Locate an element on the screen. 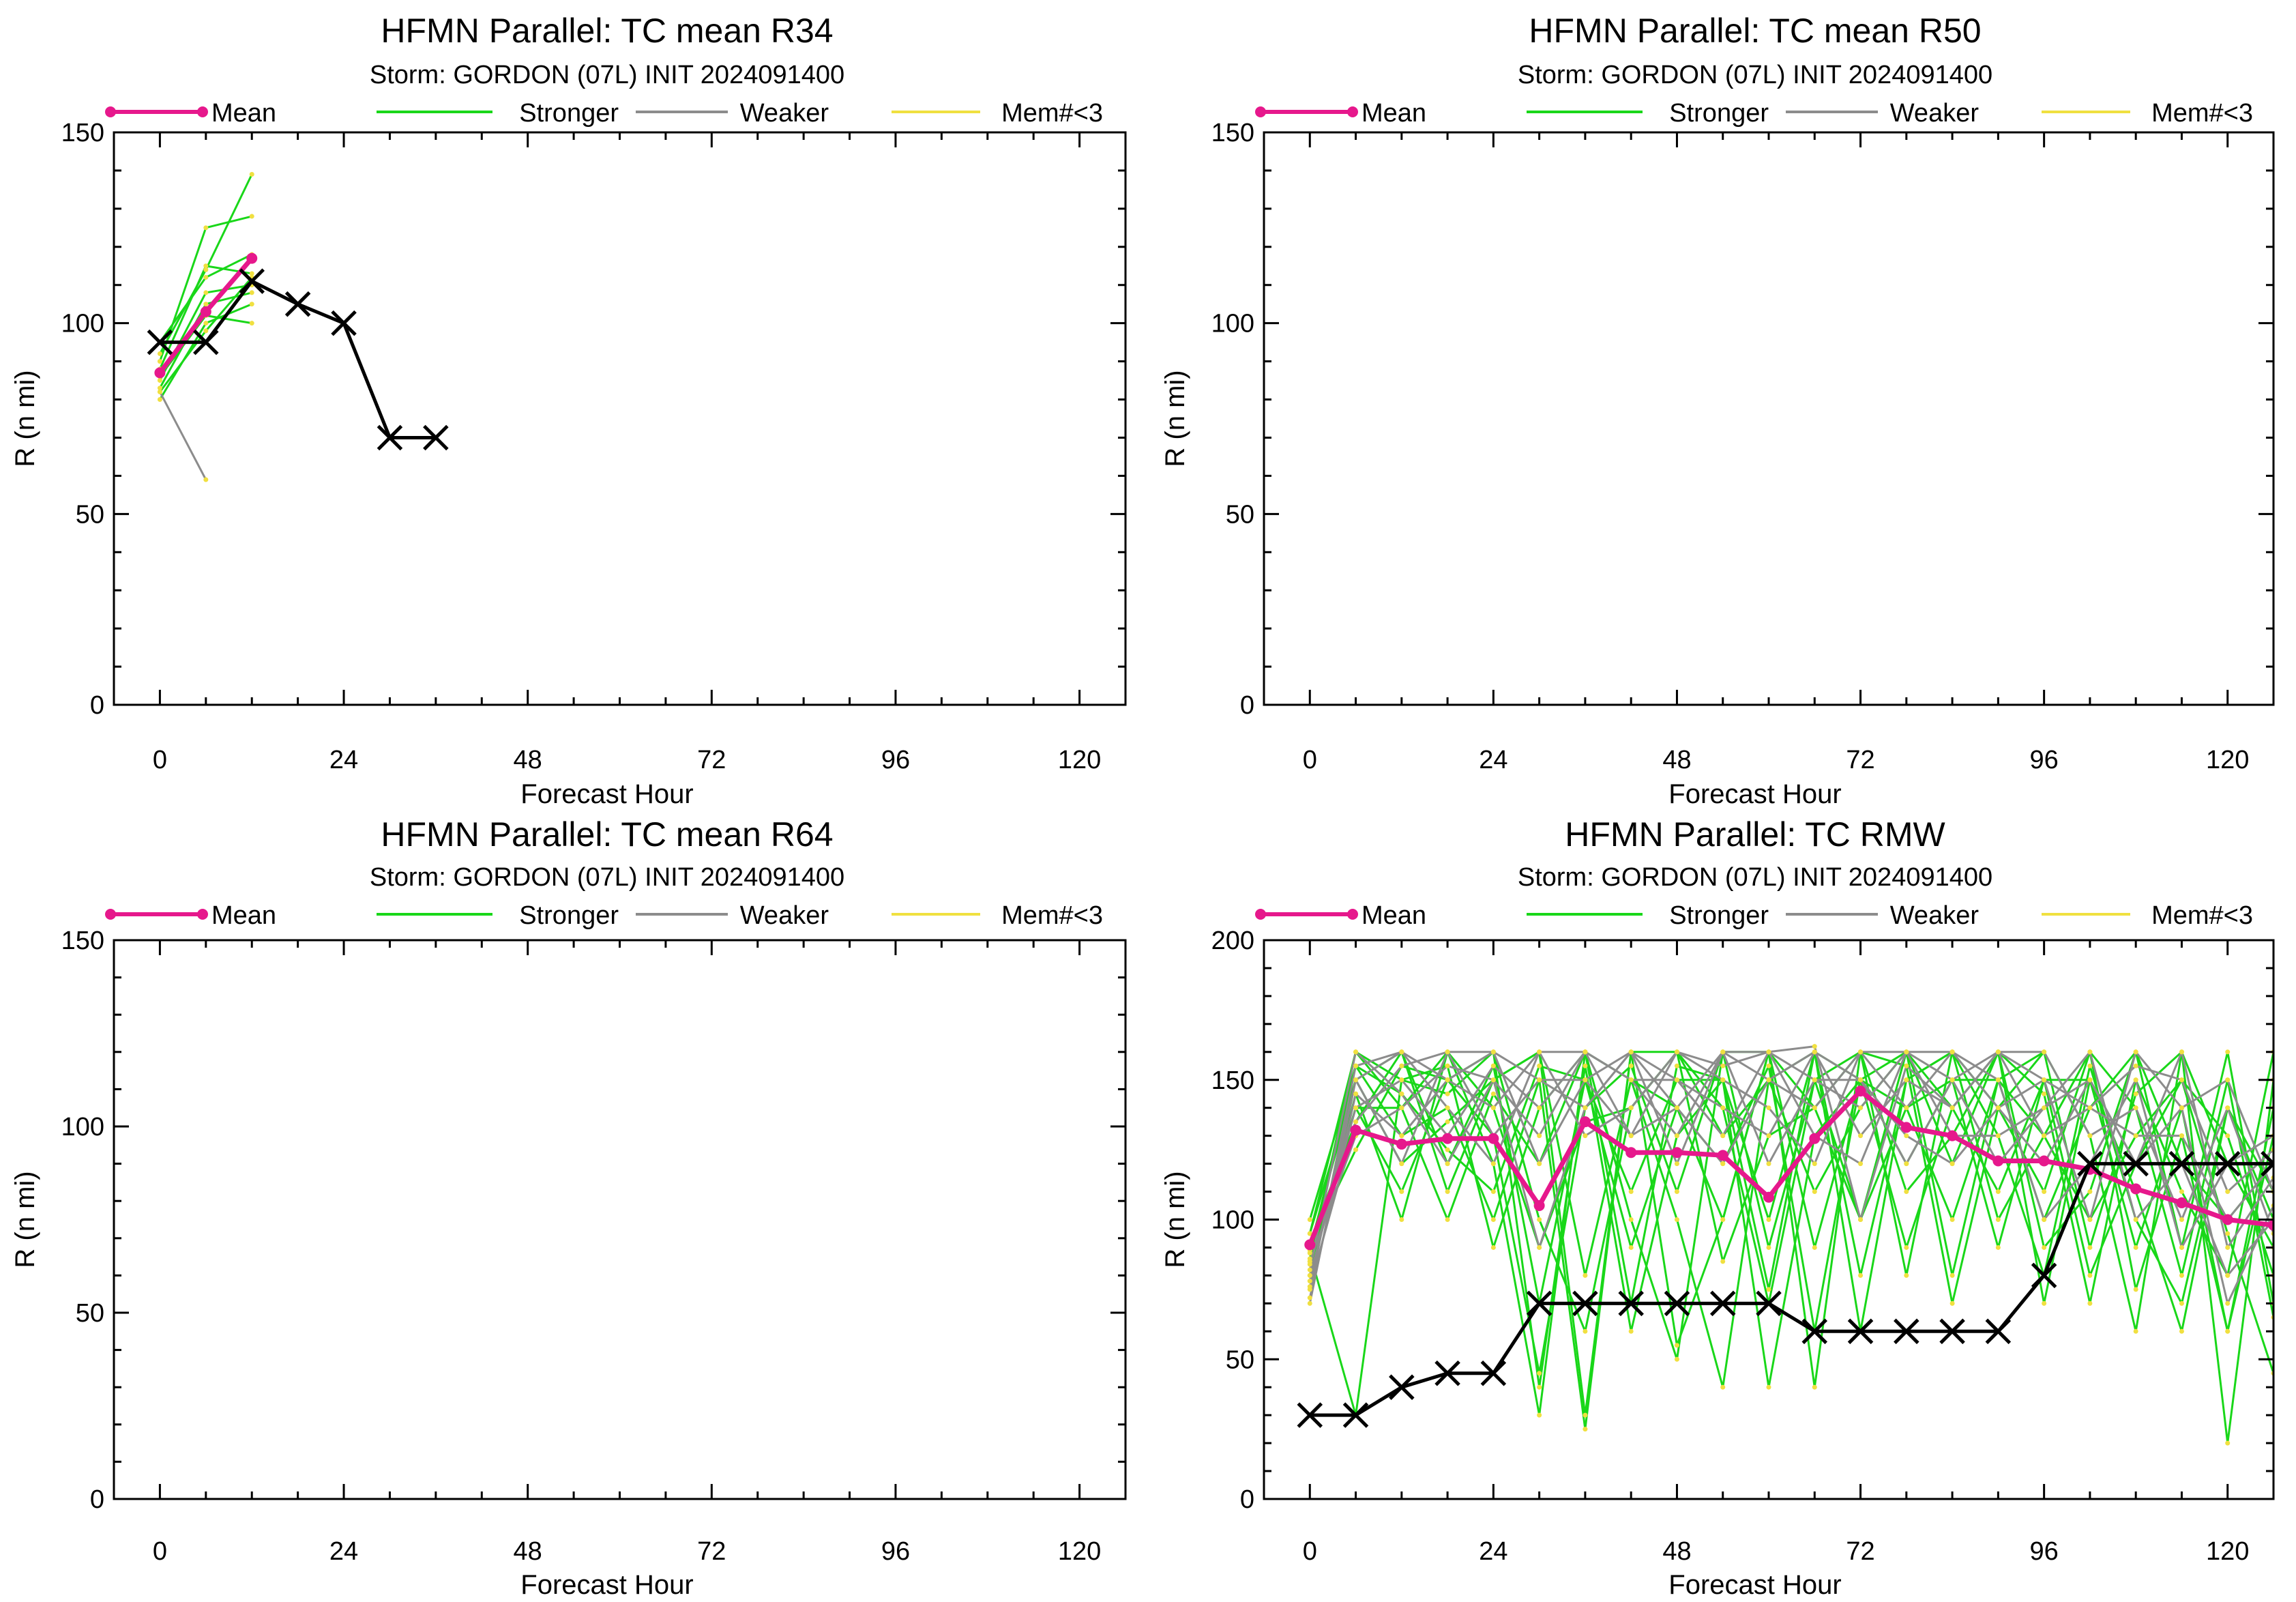  legend: Mean Stronger Weaker Mem#<3 is located at coordinates (1754, 916).